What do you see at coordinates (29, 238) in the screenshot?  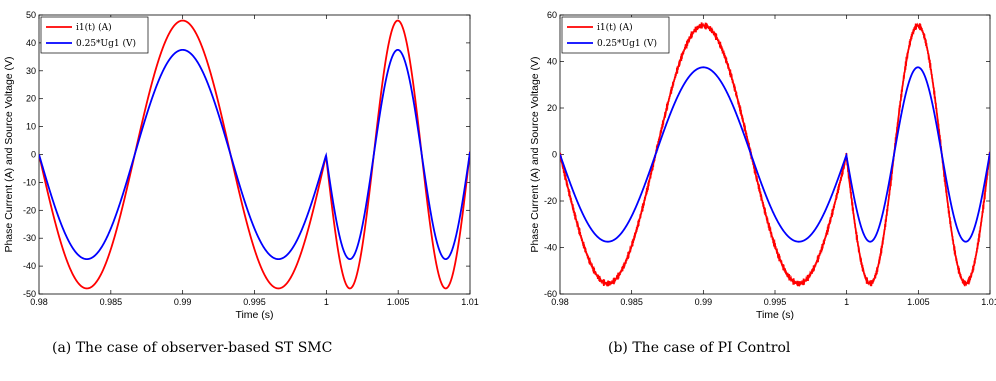 I see `y-tick-label: -30` at bounding box center [29, 238].